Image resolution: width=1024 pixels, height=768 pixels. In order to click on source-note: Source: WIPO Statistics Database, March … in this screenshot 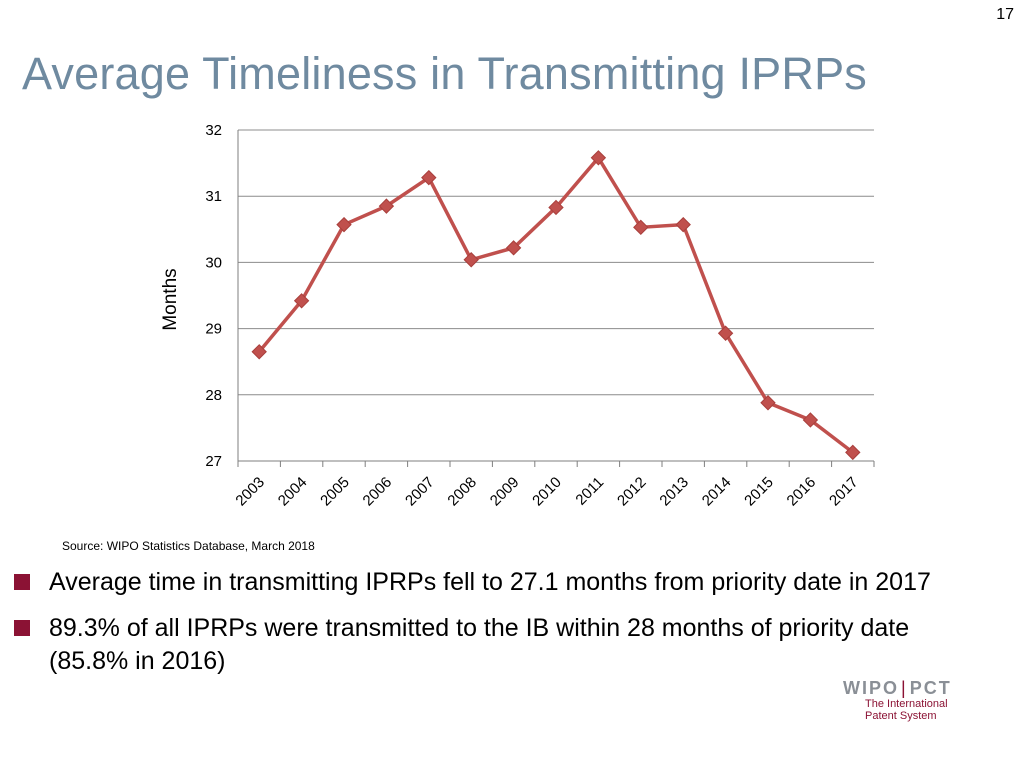, I will do `click(188, 546)`.